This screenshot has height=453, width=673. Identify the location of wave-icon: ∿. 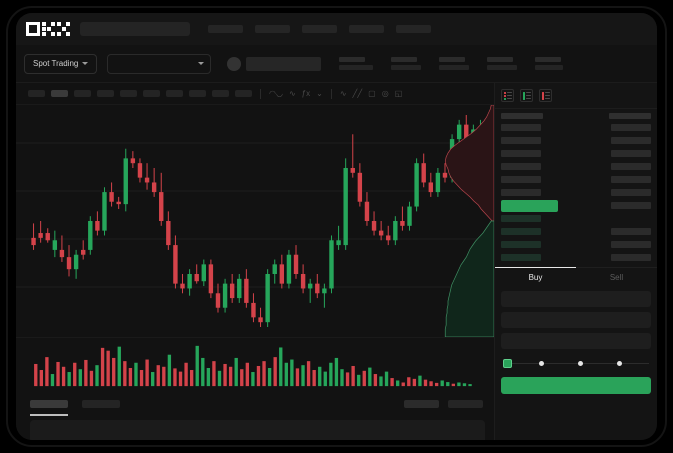
(343, 93).